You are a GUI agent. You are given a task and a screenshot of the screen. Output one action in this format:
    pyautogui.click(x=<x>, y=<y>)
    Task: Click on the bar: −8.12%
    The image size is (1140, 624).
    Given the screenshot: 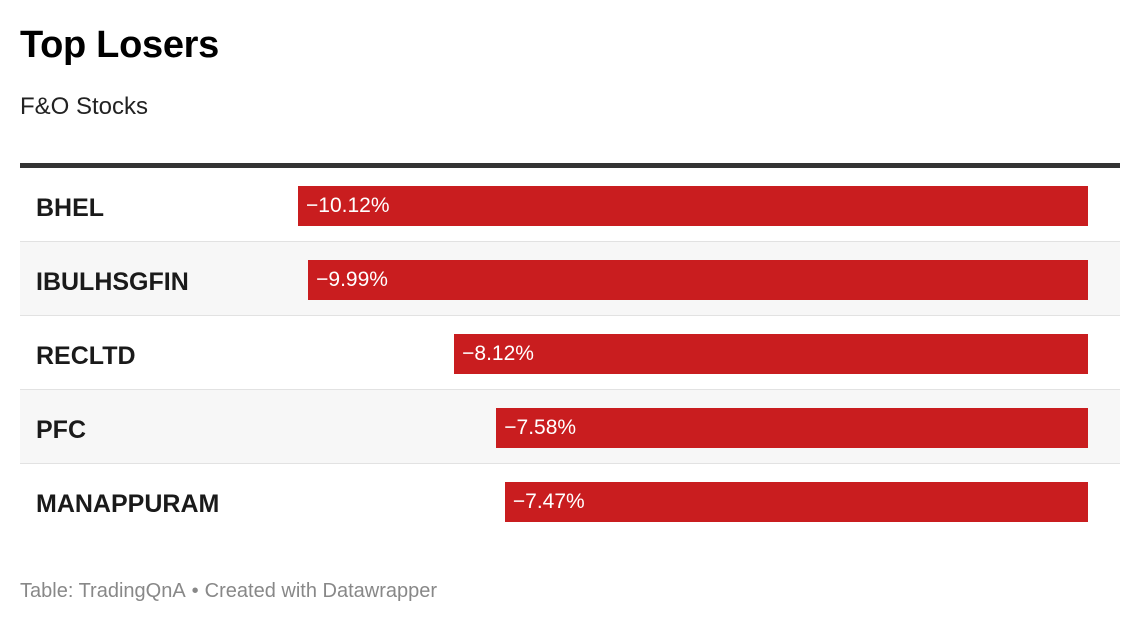 What is the action you would take?
    pyautogui.click(x=771, y=354)
    